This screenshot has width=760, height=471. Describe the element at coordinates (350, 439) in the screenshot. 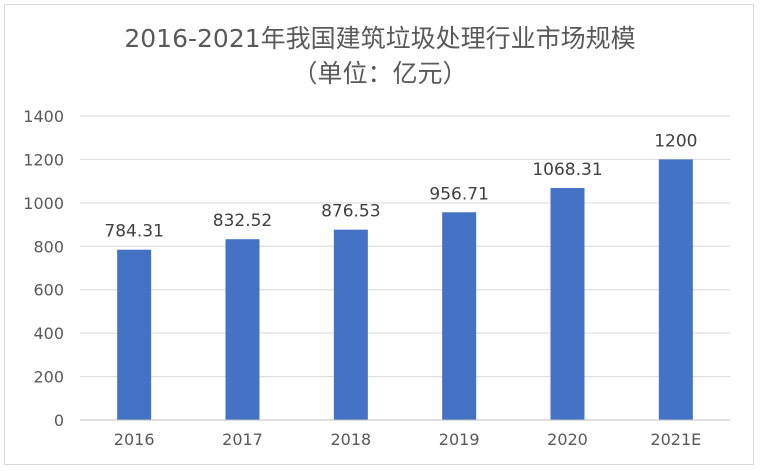

I see `x-tick-label: 2018` at that location.